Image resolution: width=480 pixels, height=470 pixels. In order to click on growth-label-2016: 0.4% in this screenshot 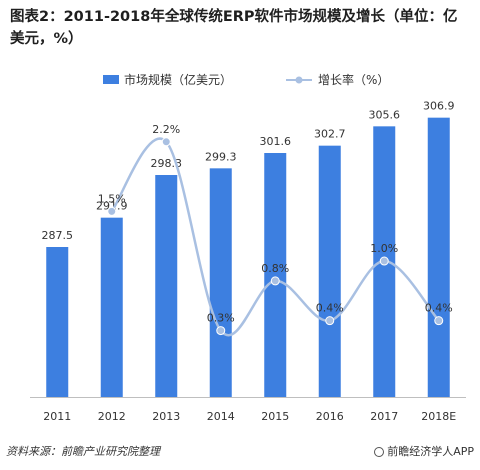, I will do `click(330, 308)`.